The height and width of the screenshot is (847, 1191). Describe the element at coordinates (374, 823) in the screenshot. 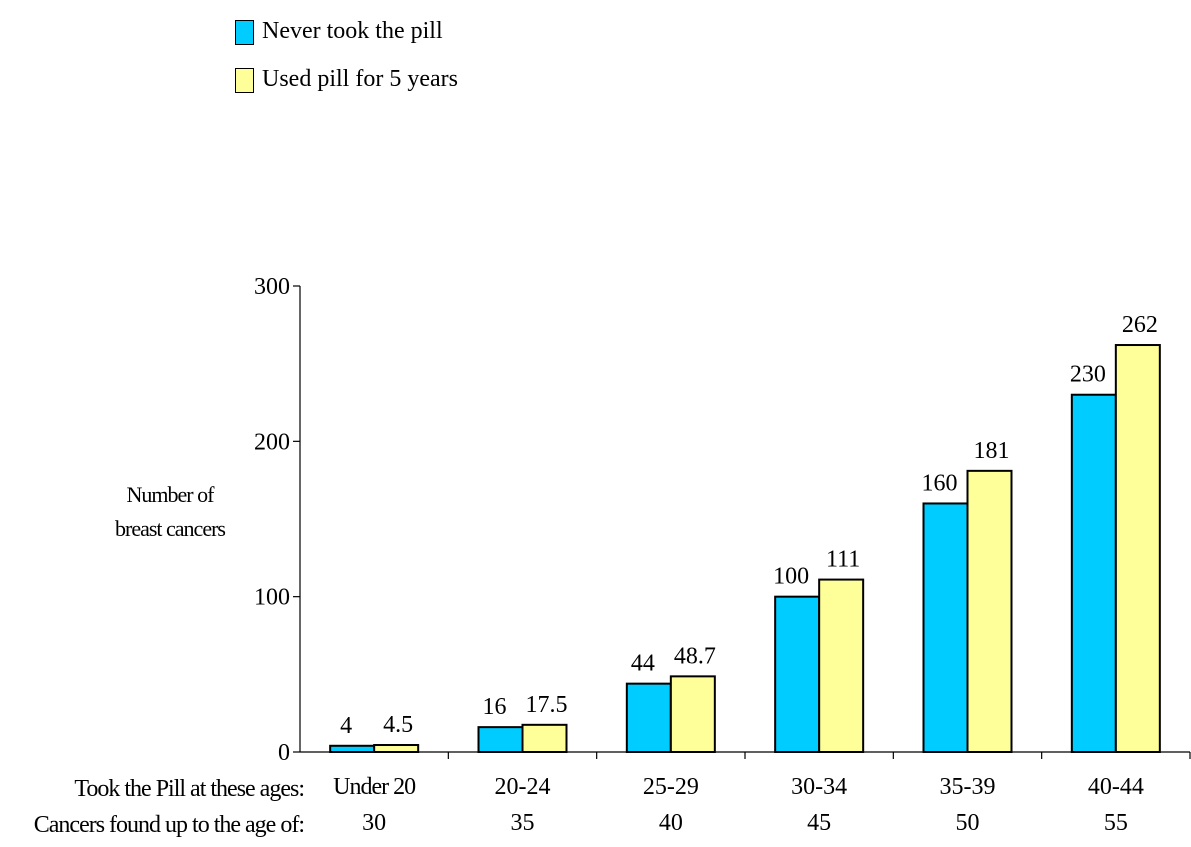

I see `x-secondary-label: 30` at that location.